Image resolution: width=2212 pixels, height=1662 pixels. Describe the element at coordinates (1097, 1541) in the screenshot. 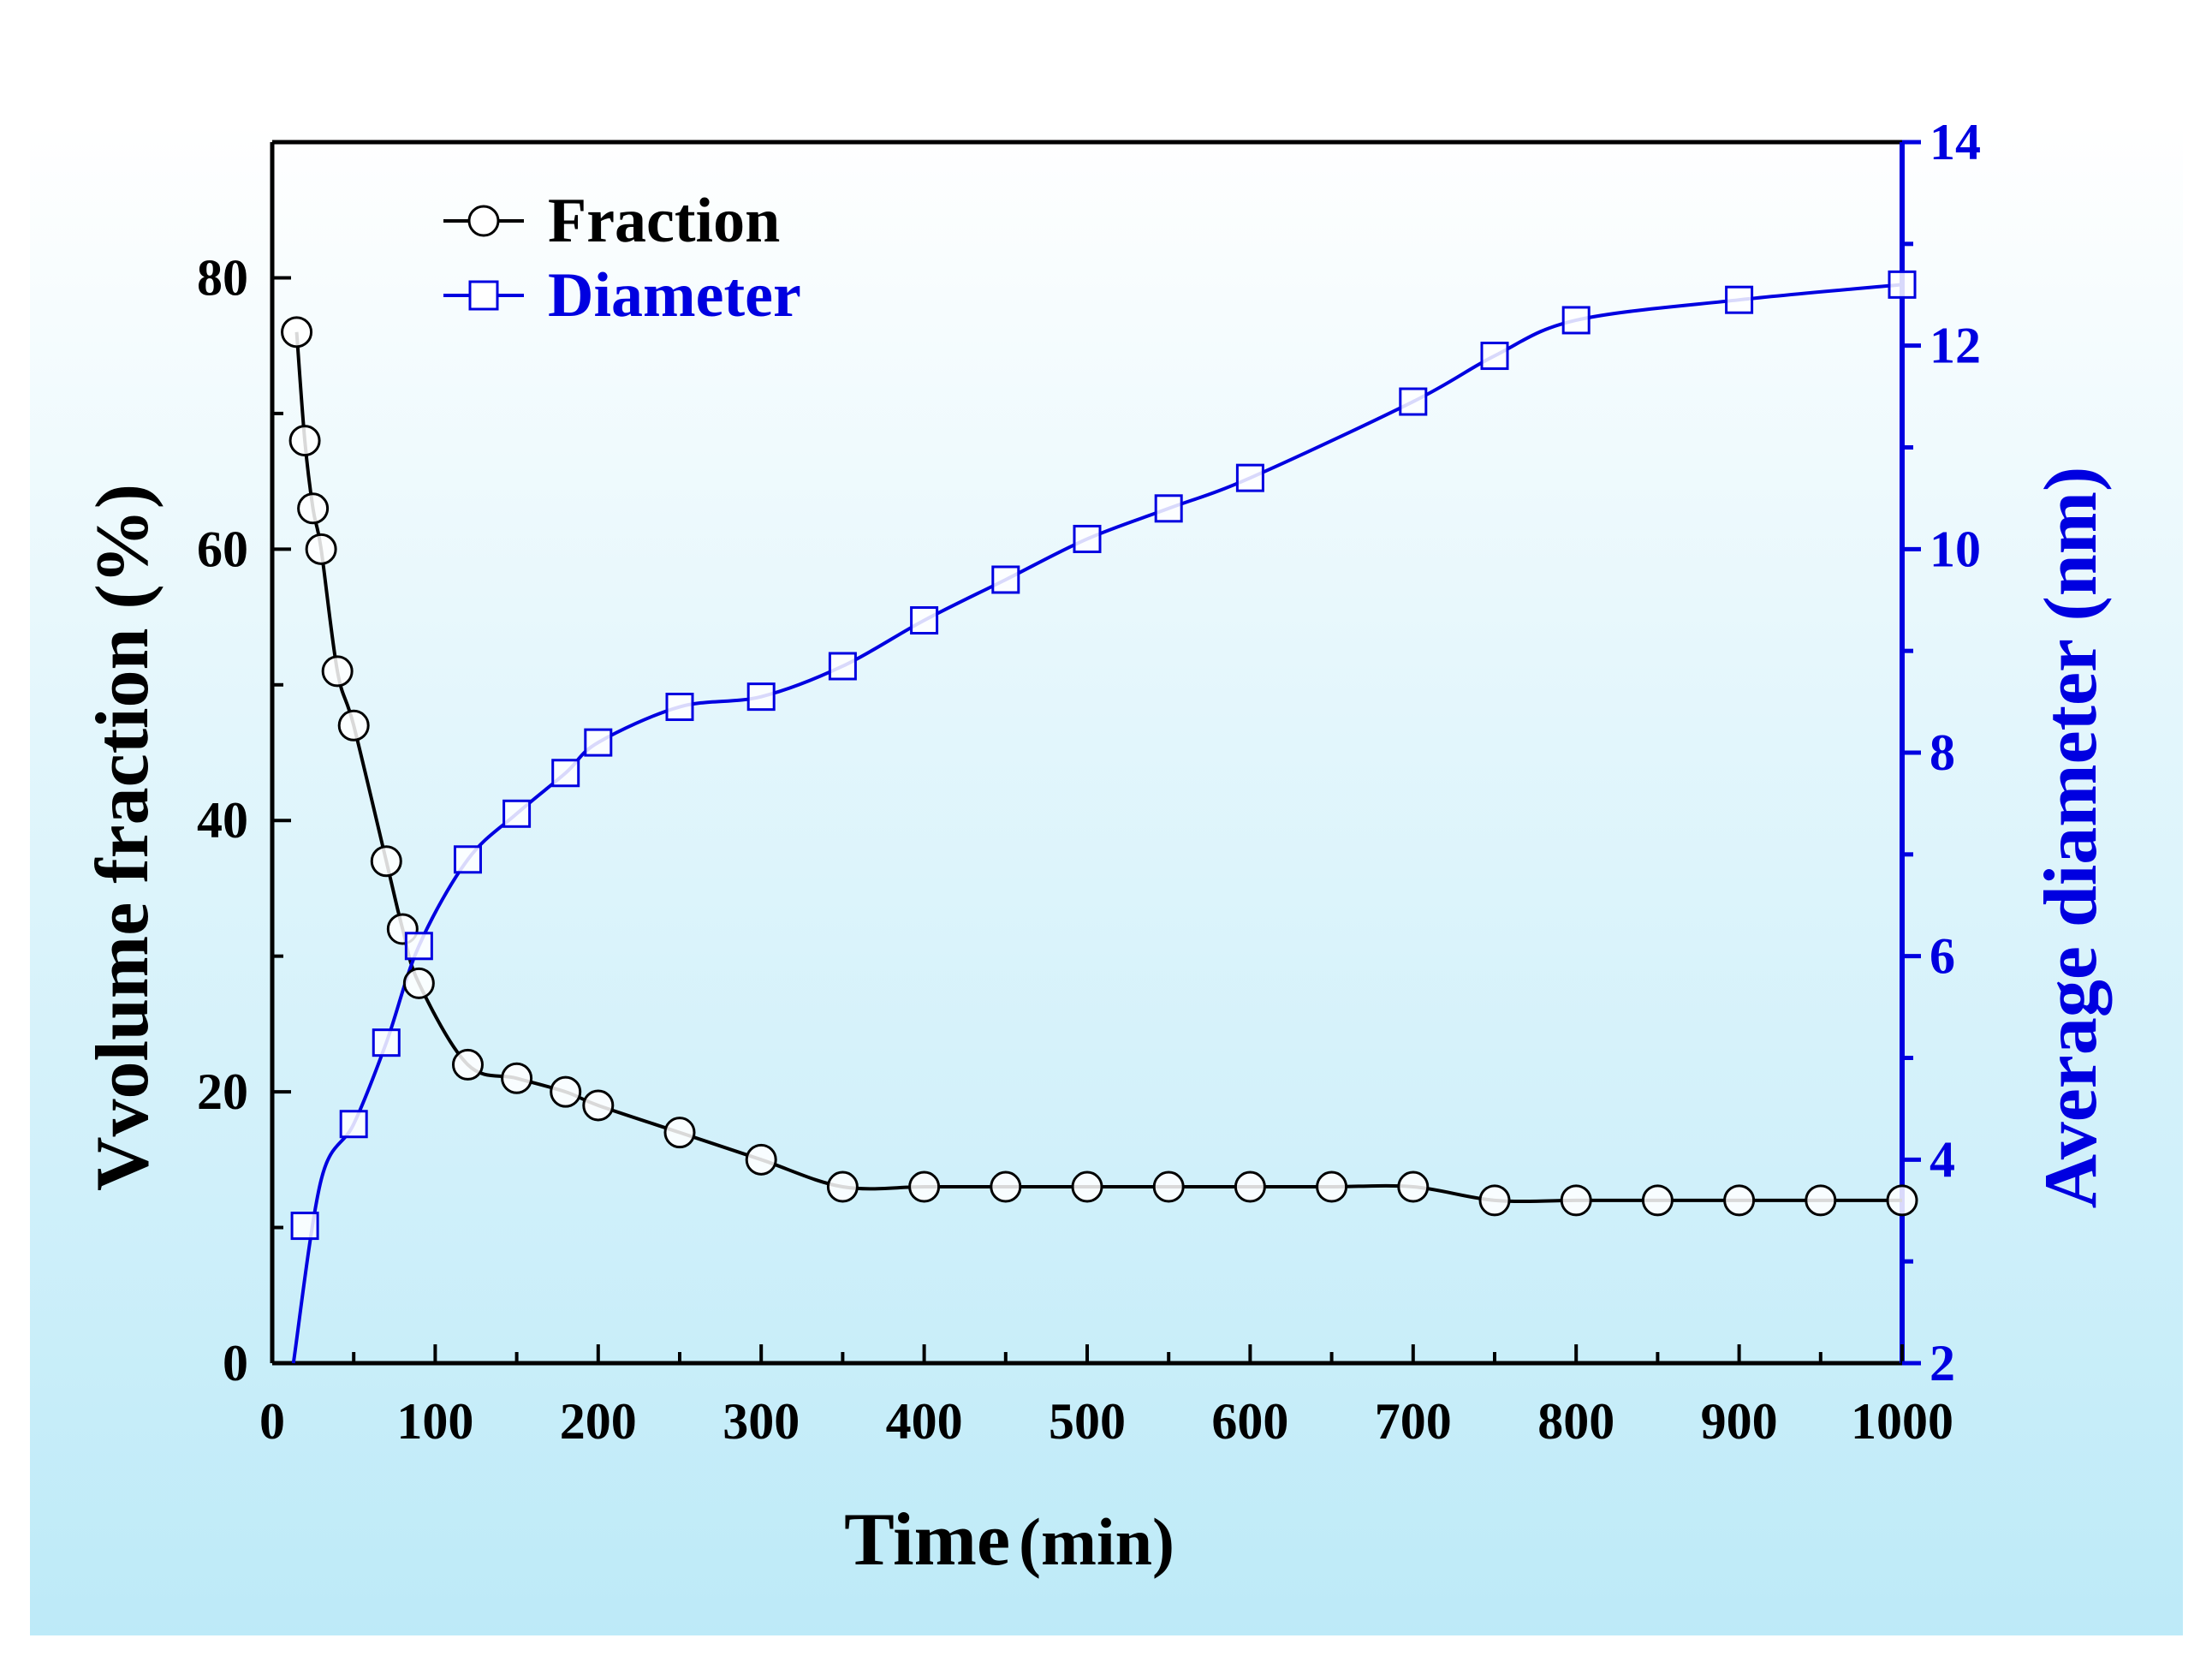

I see `x-axis-unit: (min)` at that location.